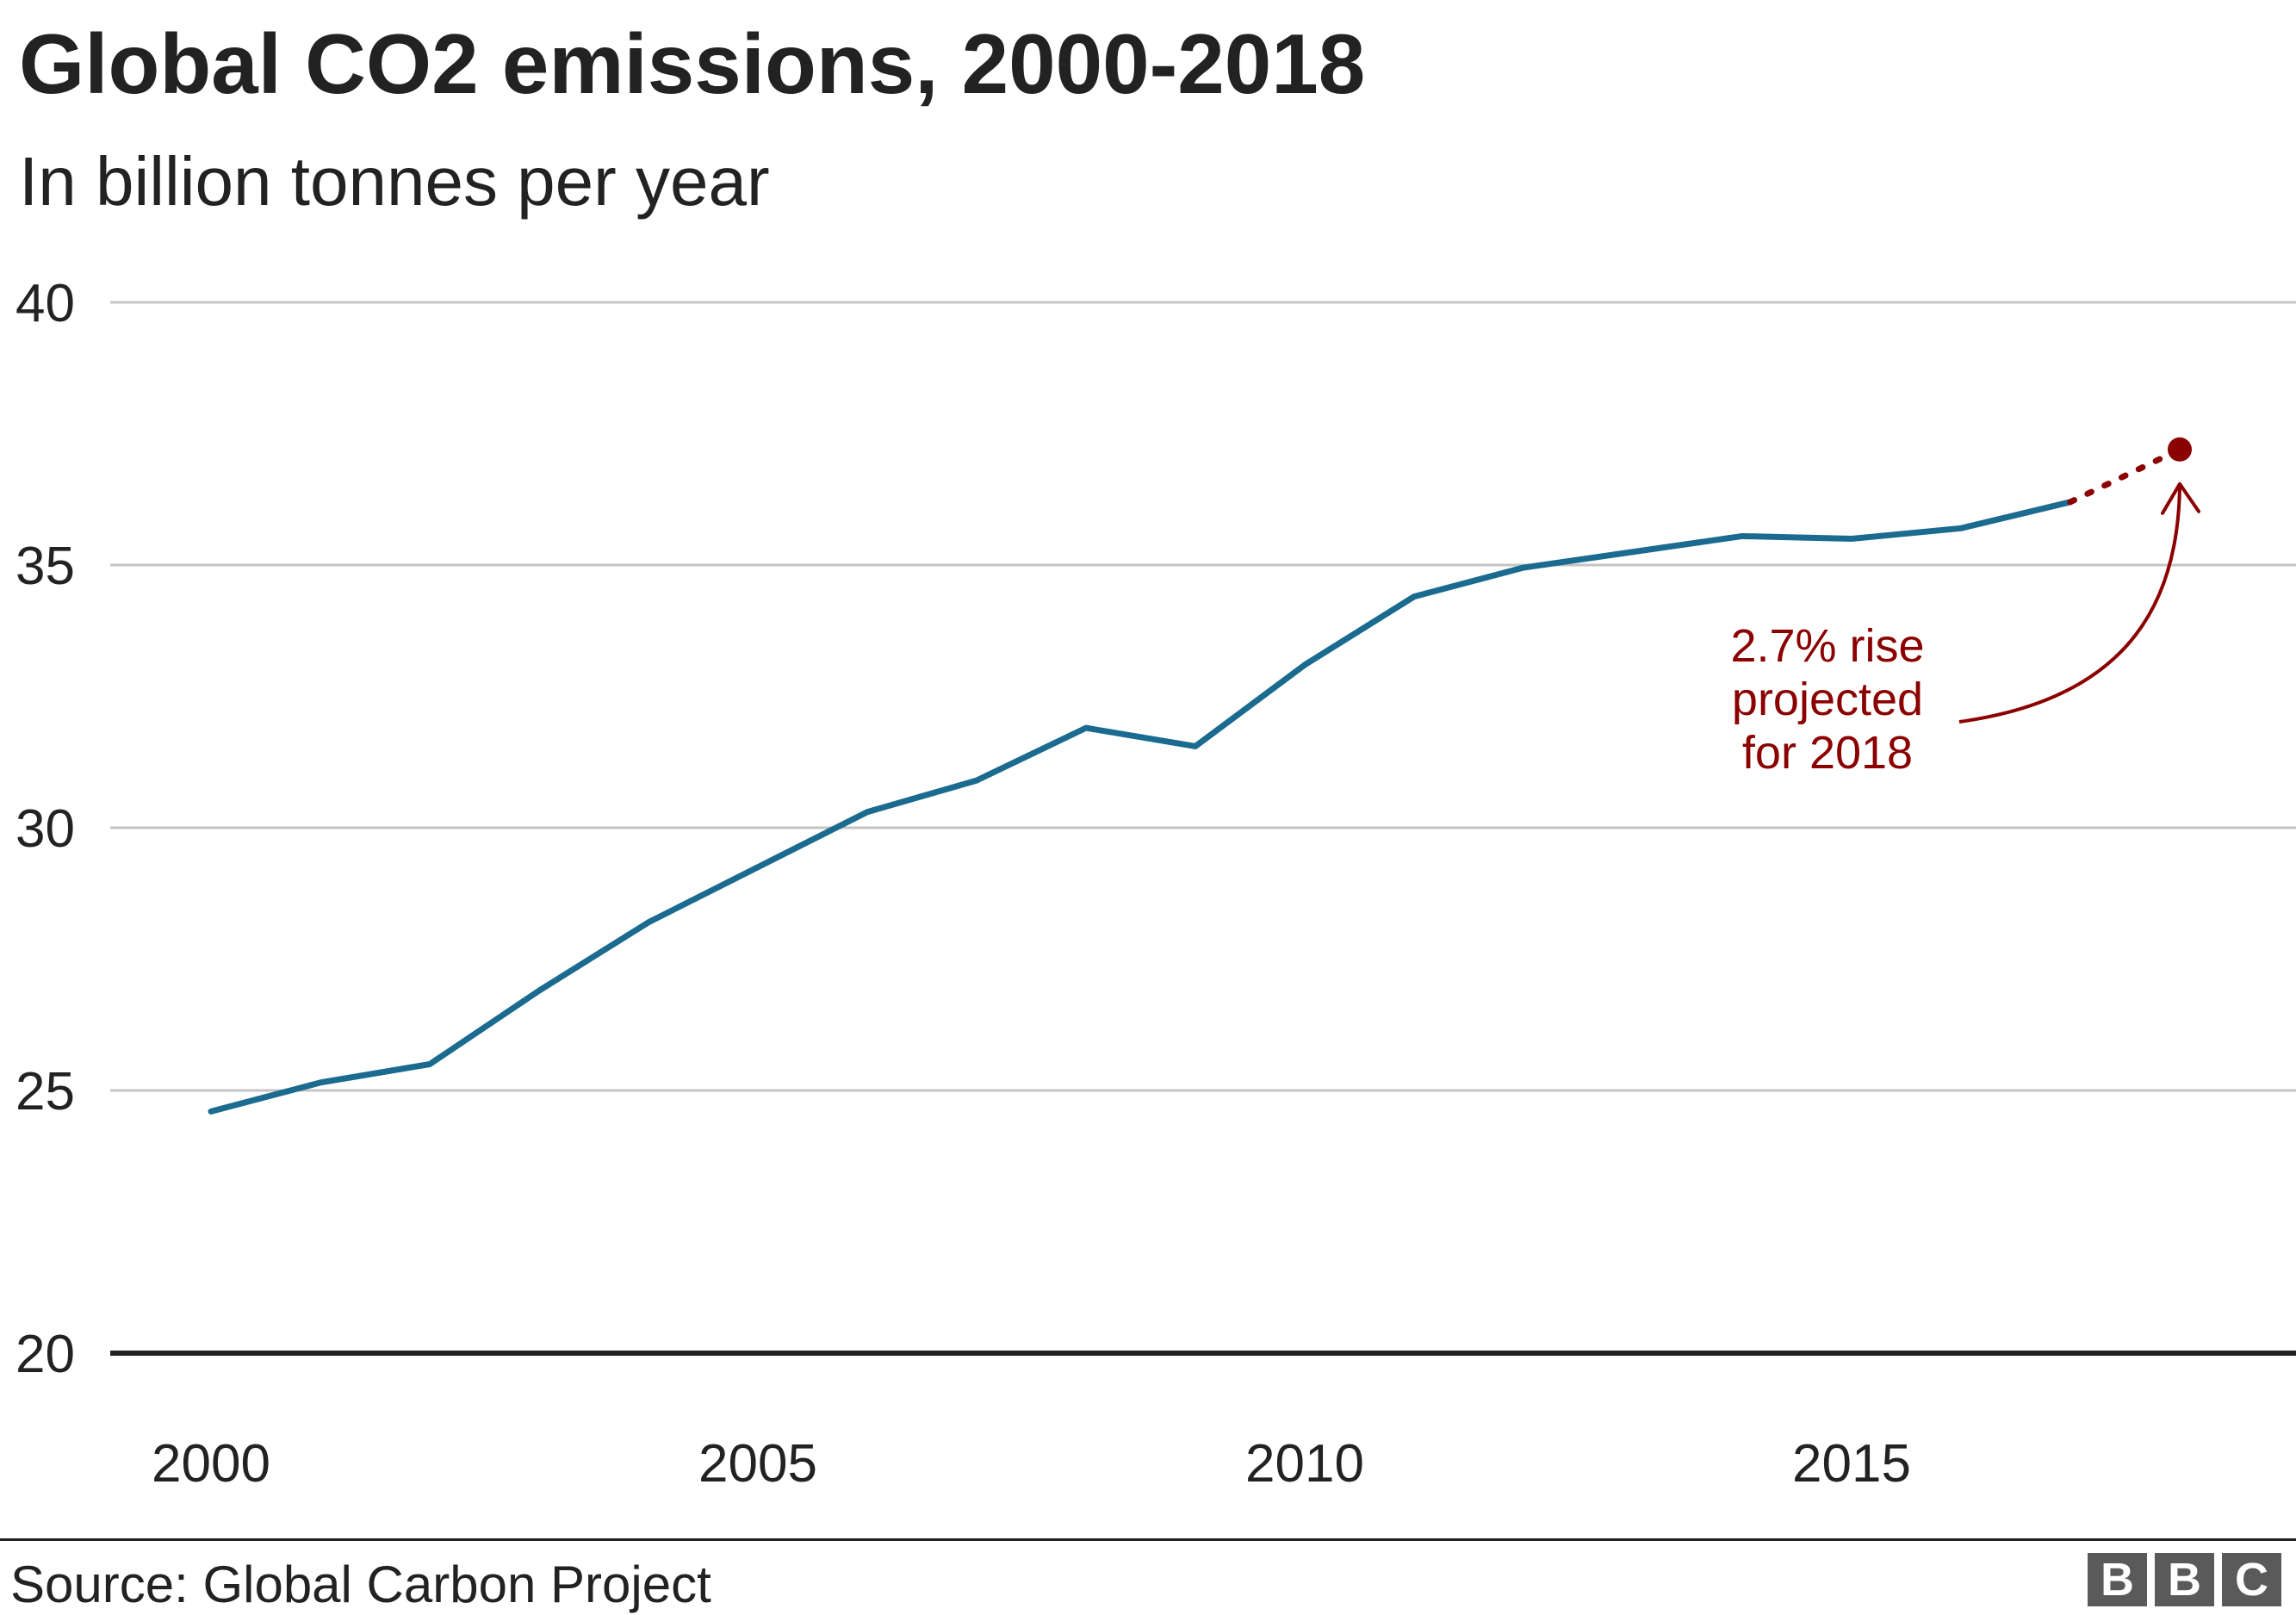 The width and height of the screenshot is (2296, 1615). What do you see at coordinates (1851, 1464) in the screenshot?
I see `x-tick-label: 2015` at bounding box center [1851, 1464].